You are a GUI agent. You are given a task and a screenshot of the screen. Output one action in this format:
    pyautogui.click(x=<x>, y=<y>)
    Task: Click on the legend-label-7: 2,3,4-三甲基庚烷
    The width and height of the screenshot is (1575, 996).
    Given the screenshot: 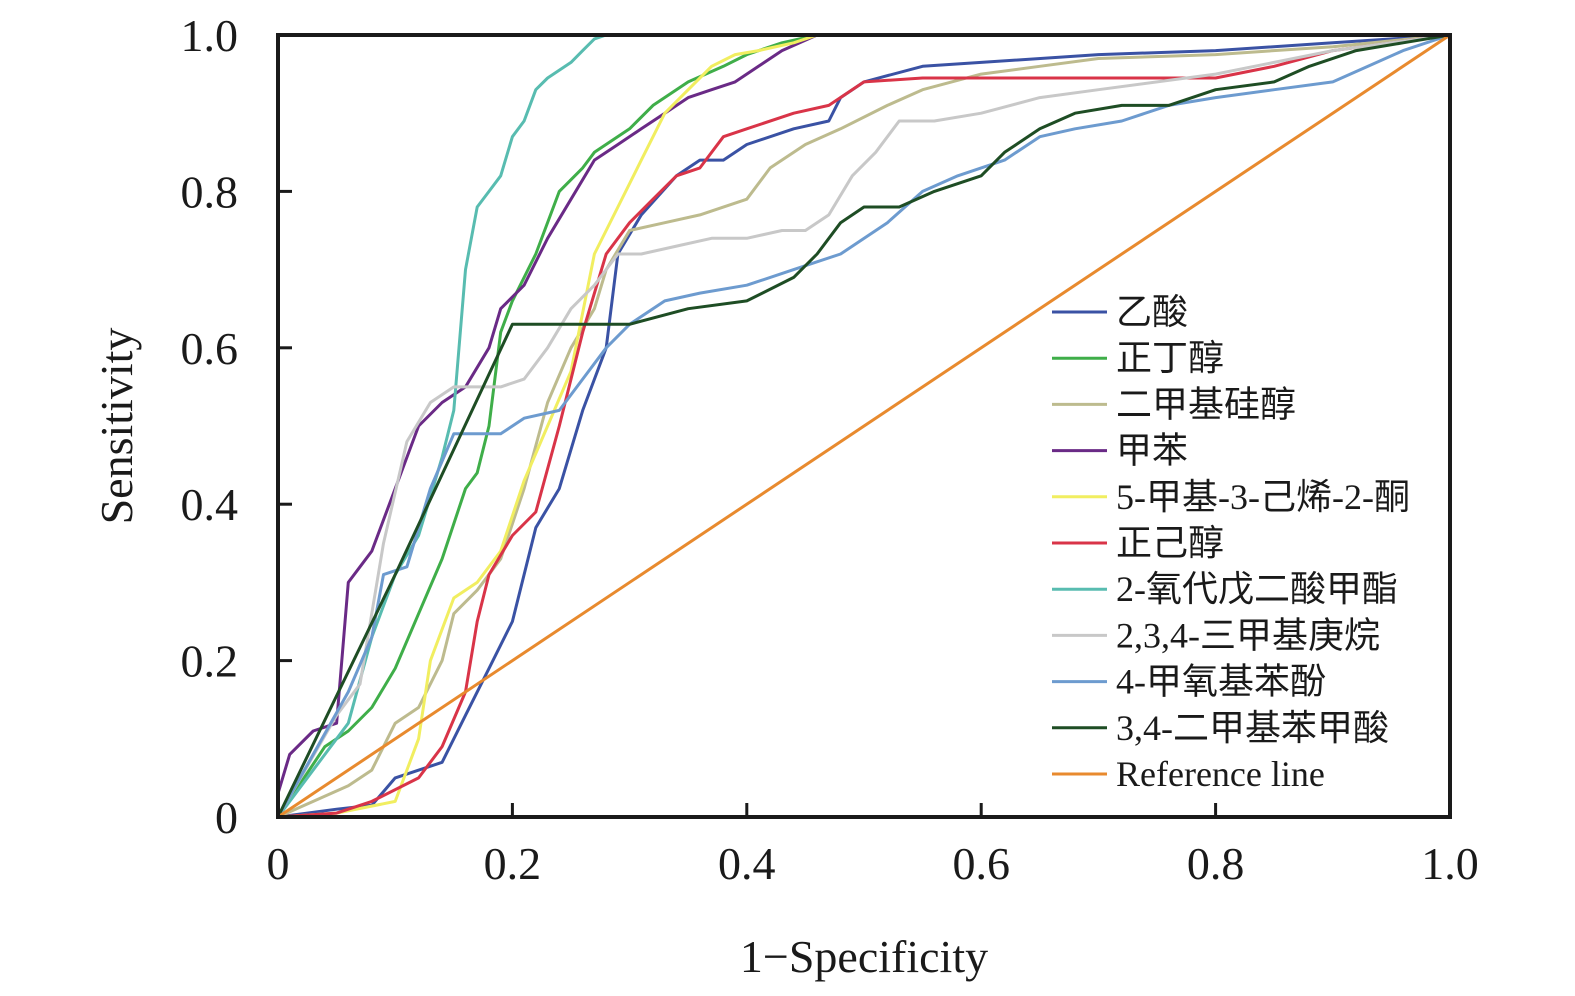 What is the action you would take?
    pyautogui.click(x=1248, y=635)
    